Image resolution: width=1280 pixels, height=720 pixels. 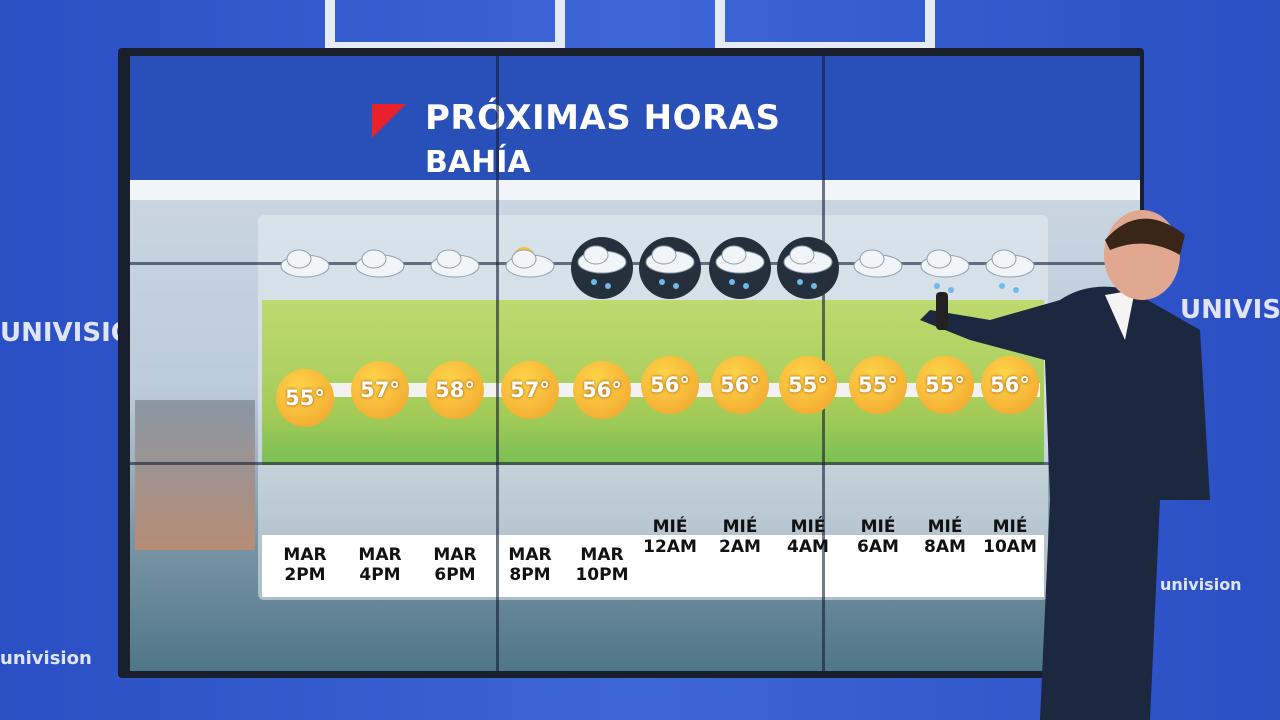 I want to click on time-label: 4AM, so click(x=808, y=547).